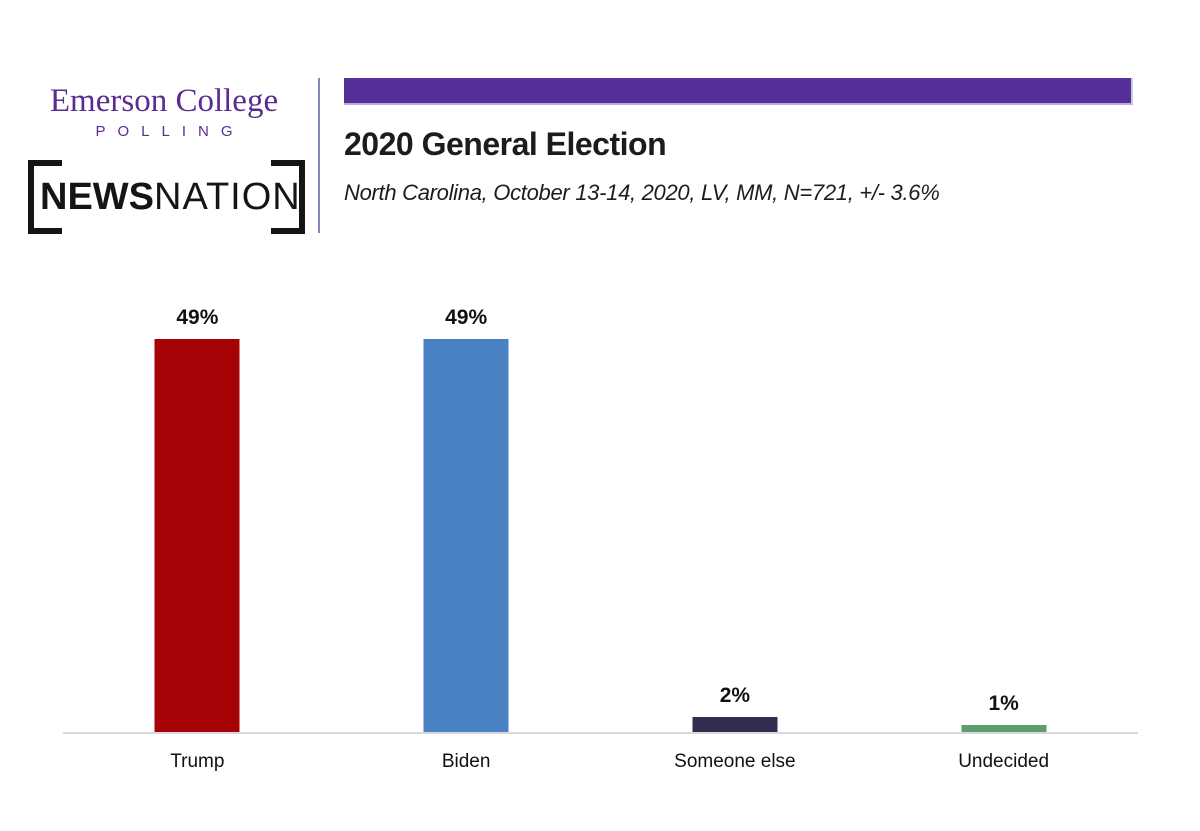  Describe the element at coordinates (738, 91) in the screenshot. I see `purple-accent-bar` at that location.